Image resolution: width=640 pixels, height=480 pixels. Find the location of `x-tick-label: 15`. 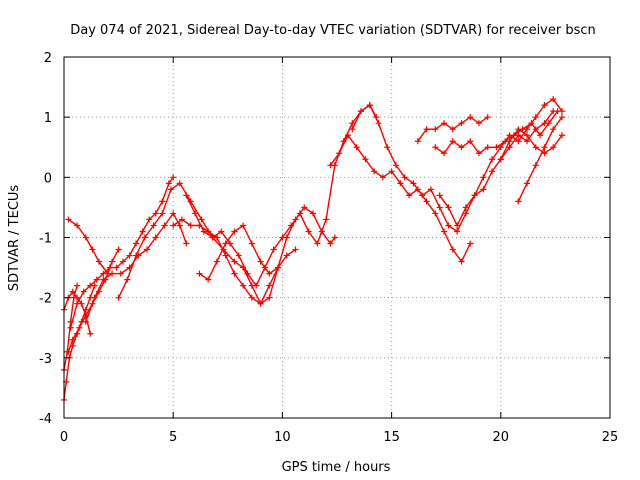

x-tick-label: 15 is located at coordinates (391, 437).